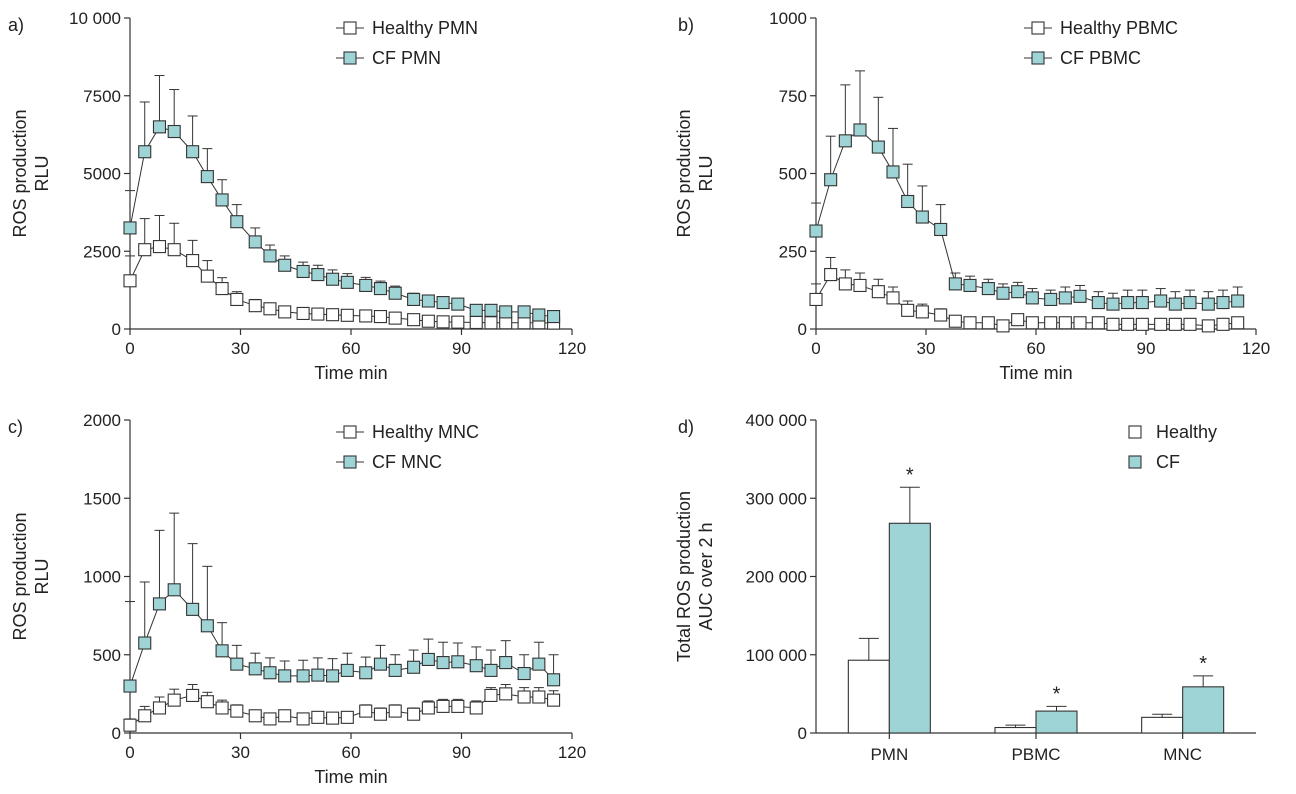  What do you see at coordinates (342, 199) in the screenshot?
I see `series-cf` at bounding box center [342, 199].